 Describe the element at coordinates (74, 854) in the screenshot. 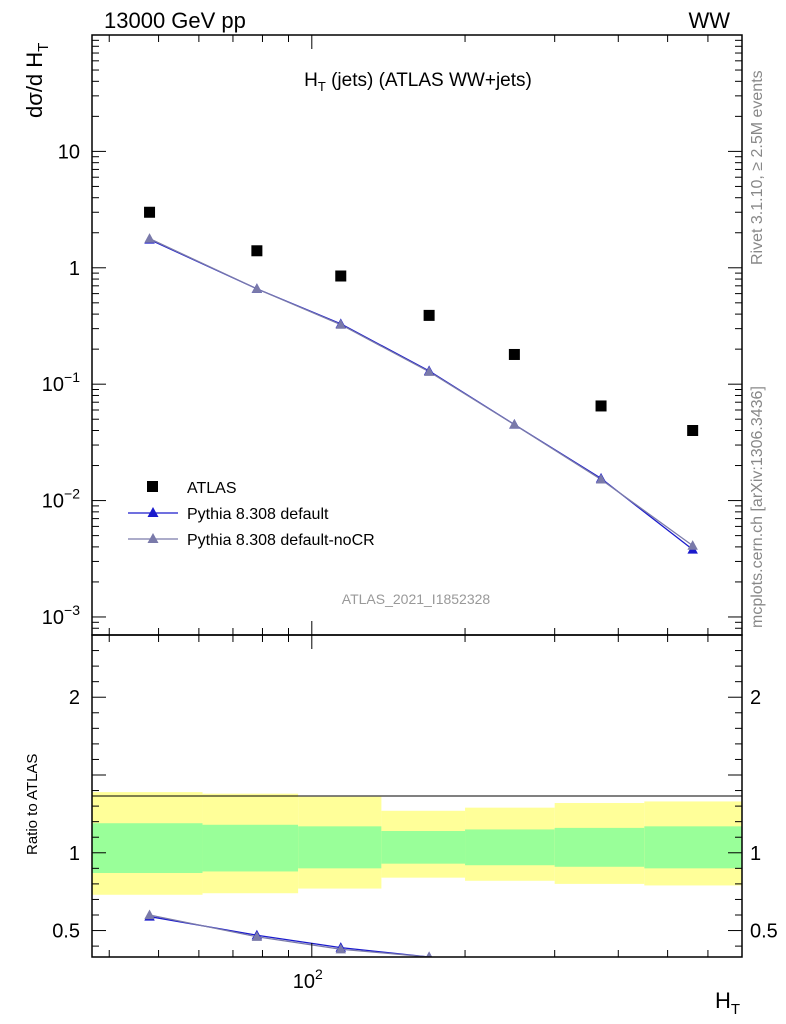

I see `ratio-tick-label-left: 1` at that location.